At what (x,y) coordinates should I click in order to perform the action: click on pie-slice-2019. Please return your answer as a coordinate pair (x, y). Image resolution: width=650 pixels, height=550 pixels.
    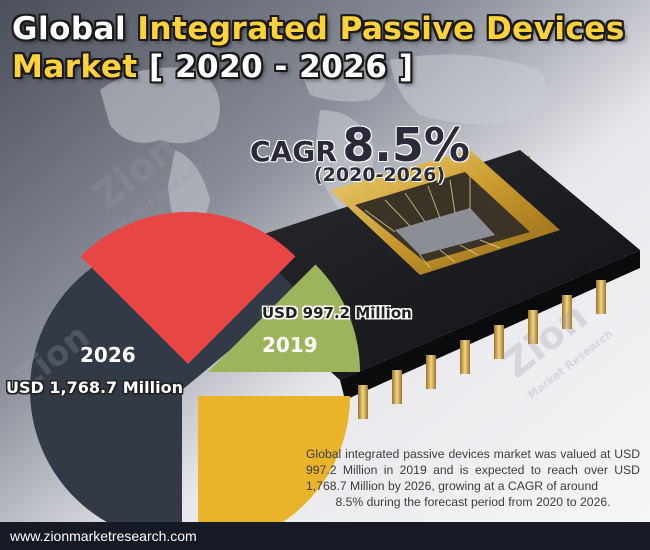
    Looking at the image, I should click on (284, 318).